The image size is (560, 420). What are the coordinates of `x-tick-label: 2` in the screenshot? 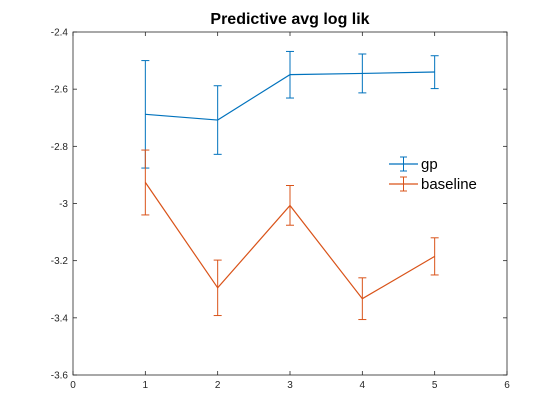 It's located at (218, 385).